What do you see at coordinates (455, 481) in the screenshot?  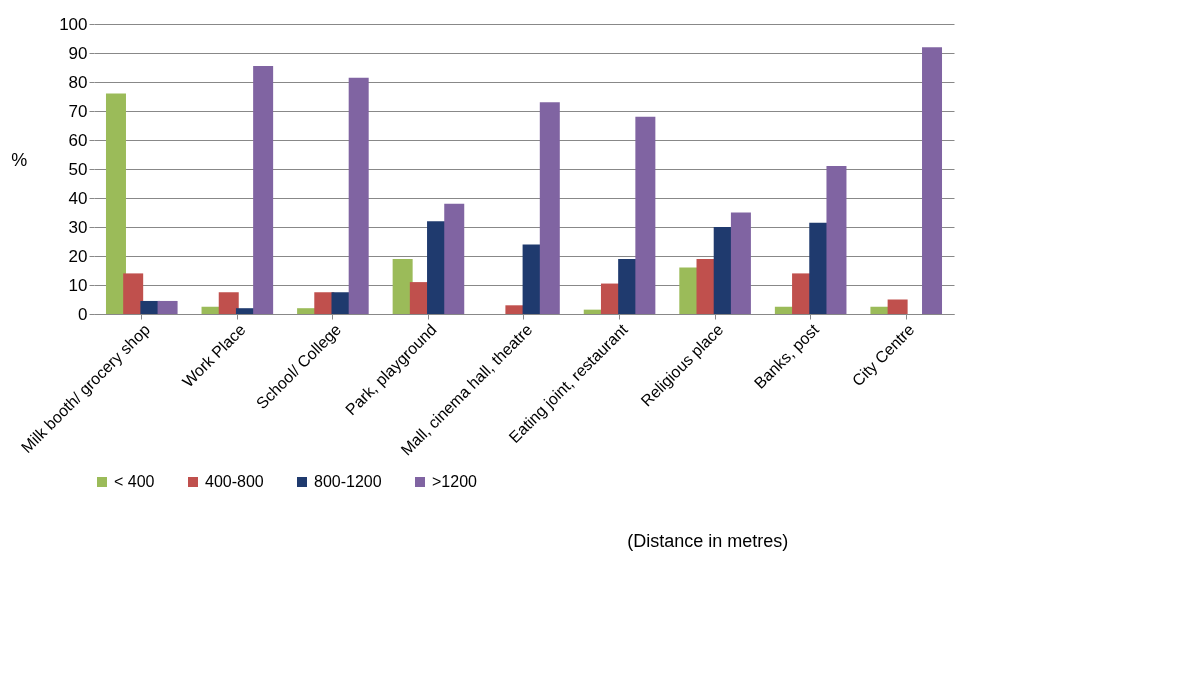 I see `legend-label: >1200` at bounding box center [455, 481].